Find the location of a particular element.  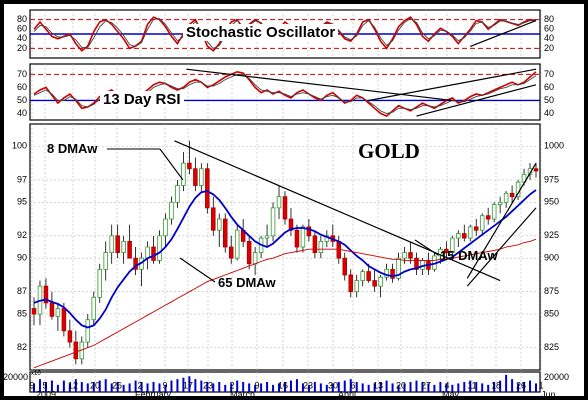

xtick-21: 26 is located at coordinates (521, 385).